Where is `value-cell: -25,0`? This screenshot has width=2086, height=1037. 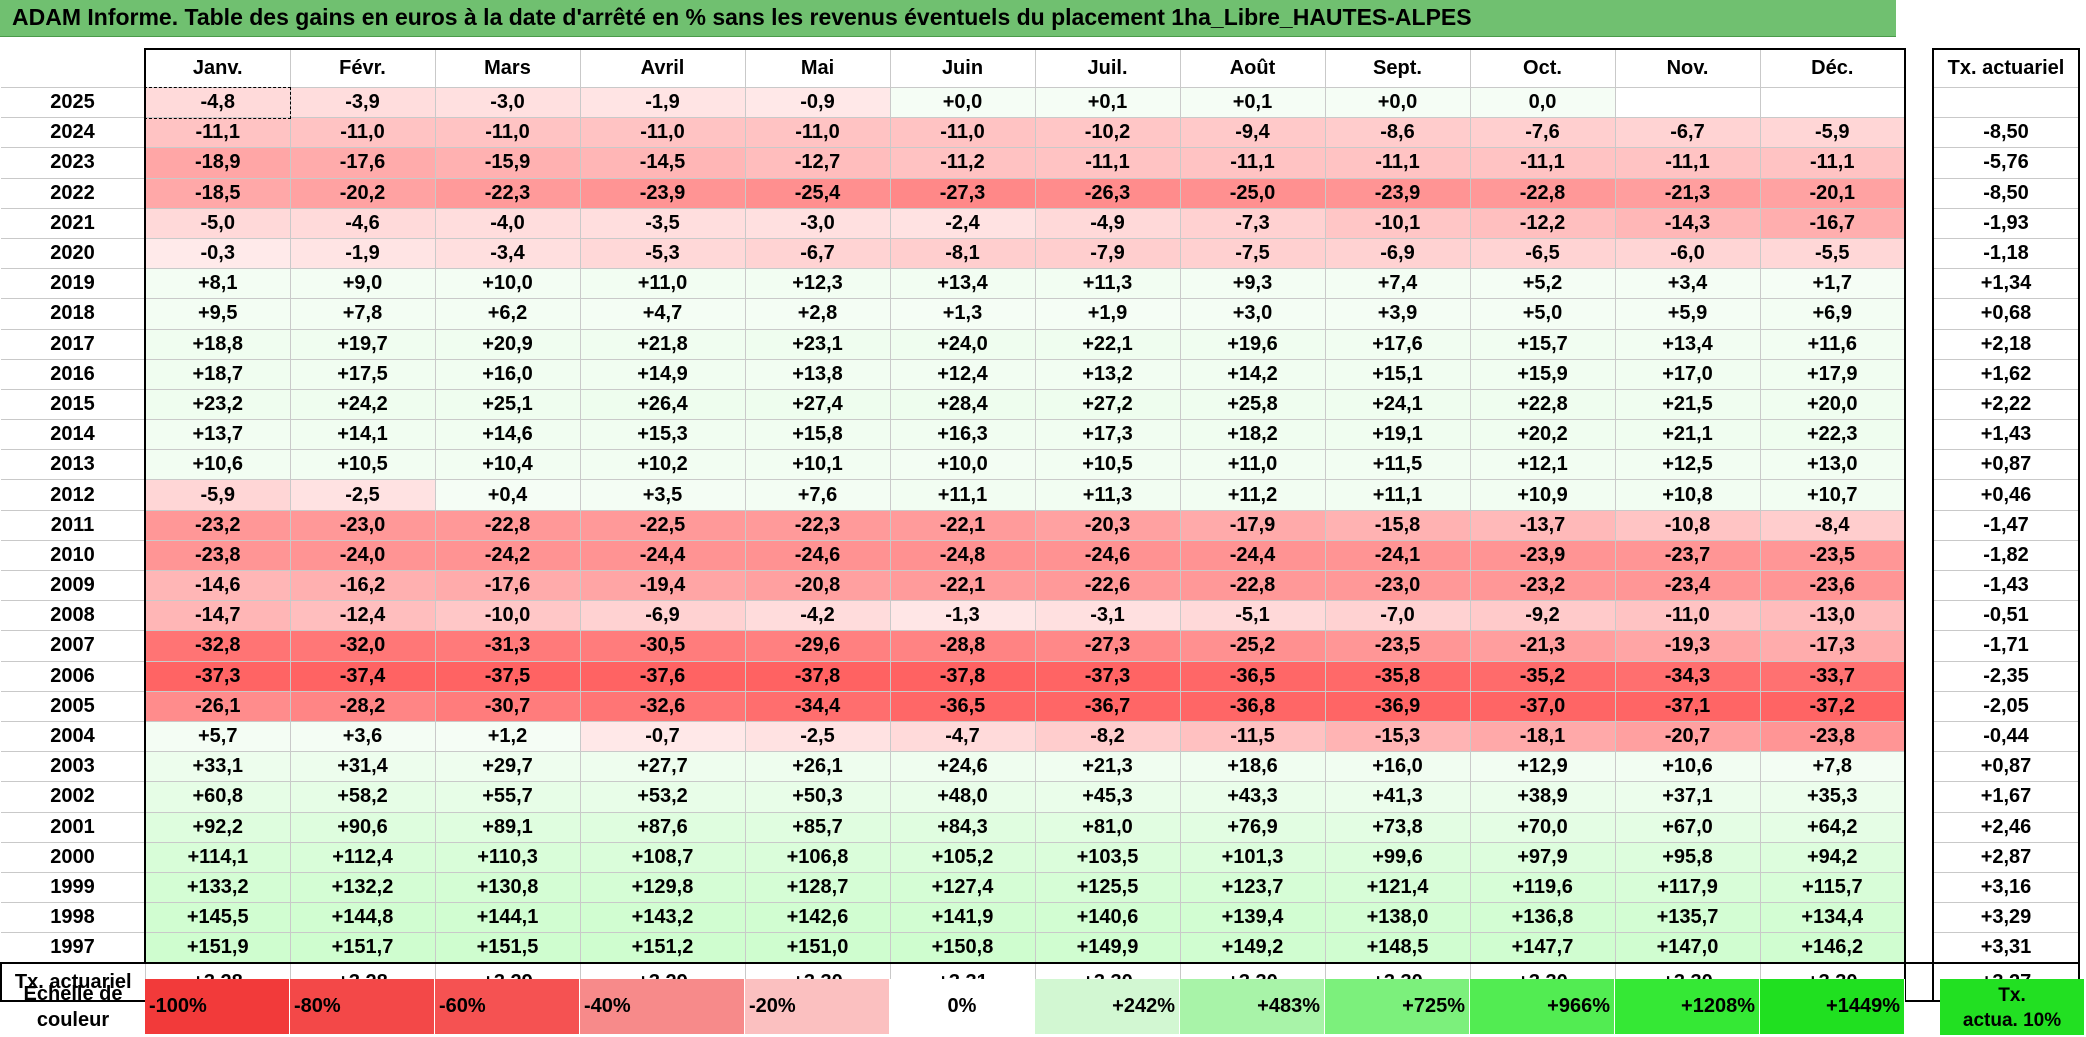 value-cell: -25,0 is located at coordinates (1252, 193).